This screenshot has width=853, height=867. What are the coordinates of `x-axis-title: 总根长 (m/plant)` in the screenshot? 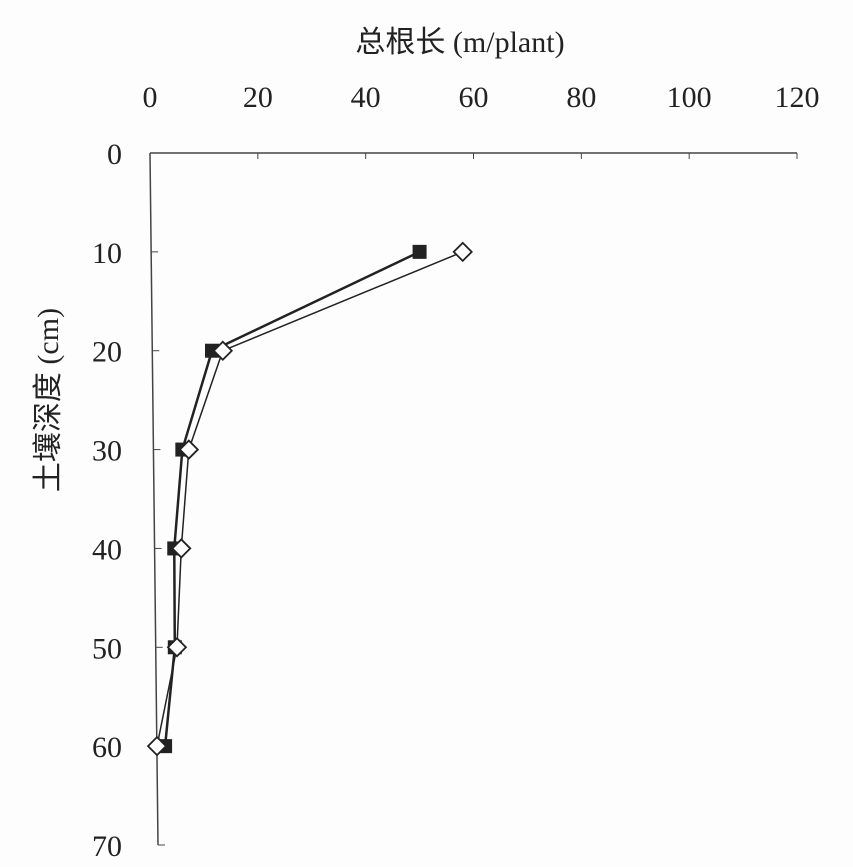 It's located at (459, 42).